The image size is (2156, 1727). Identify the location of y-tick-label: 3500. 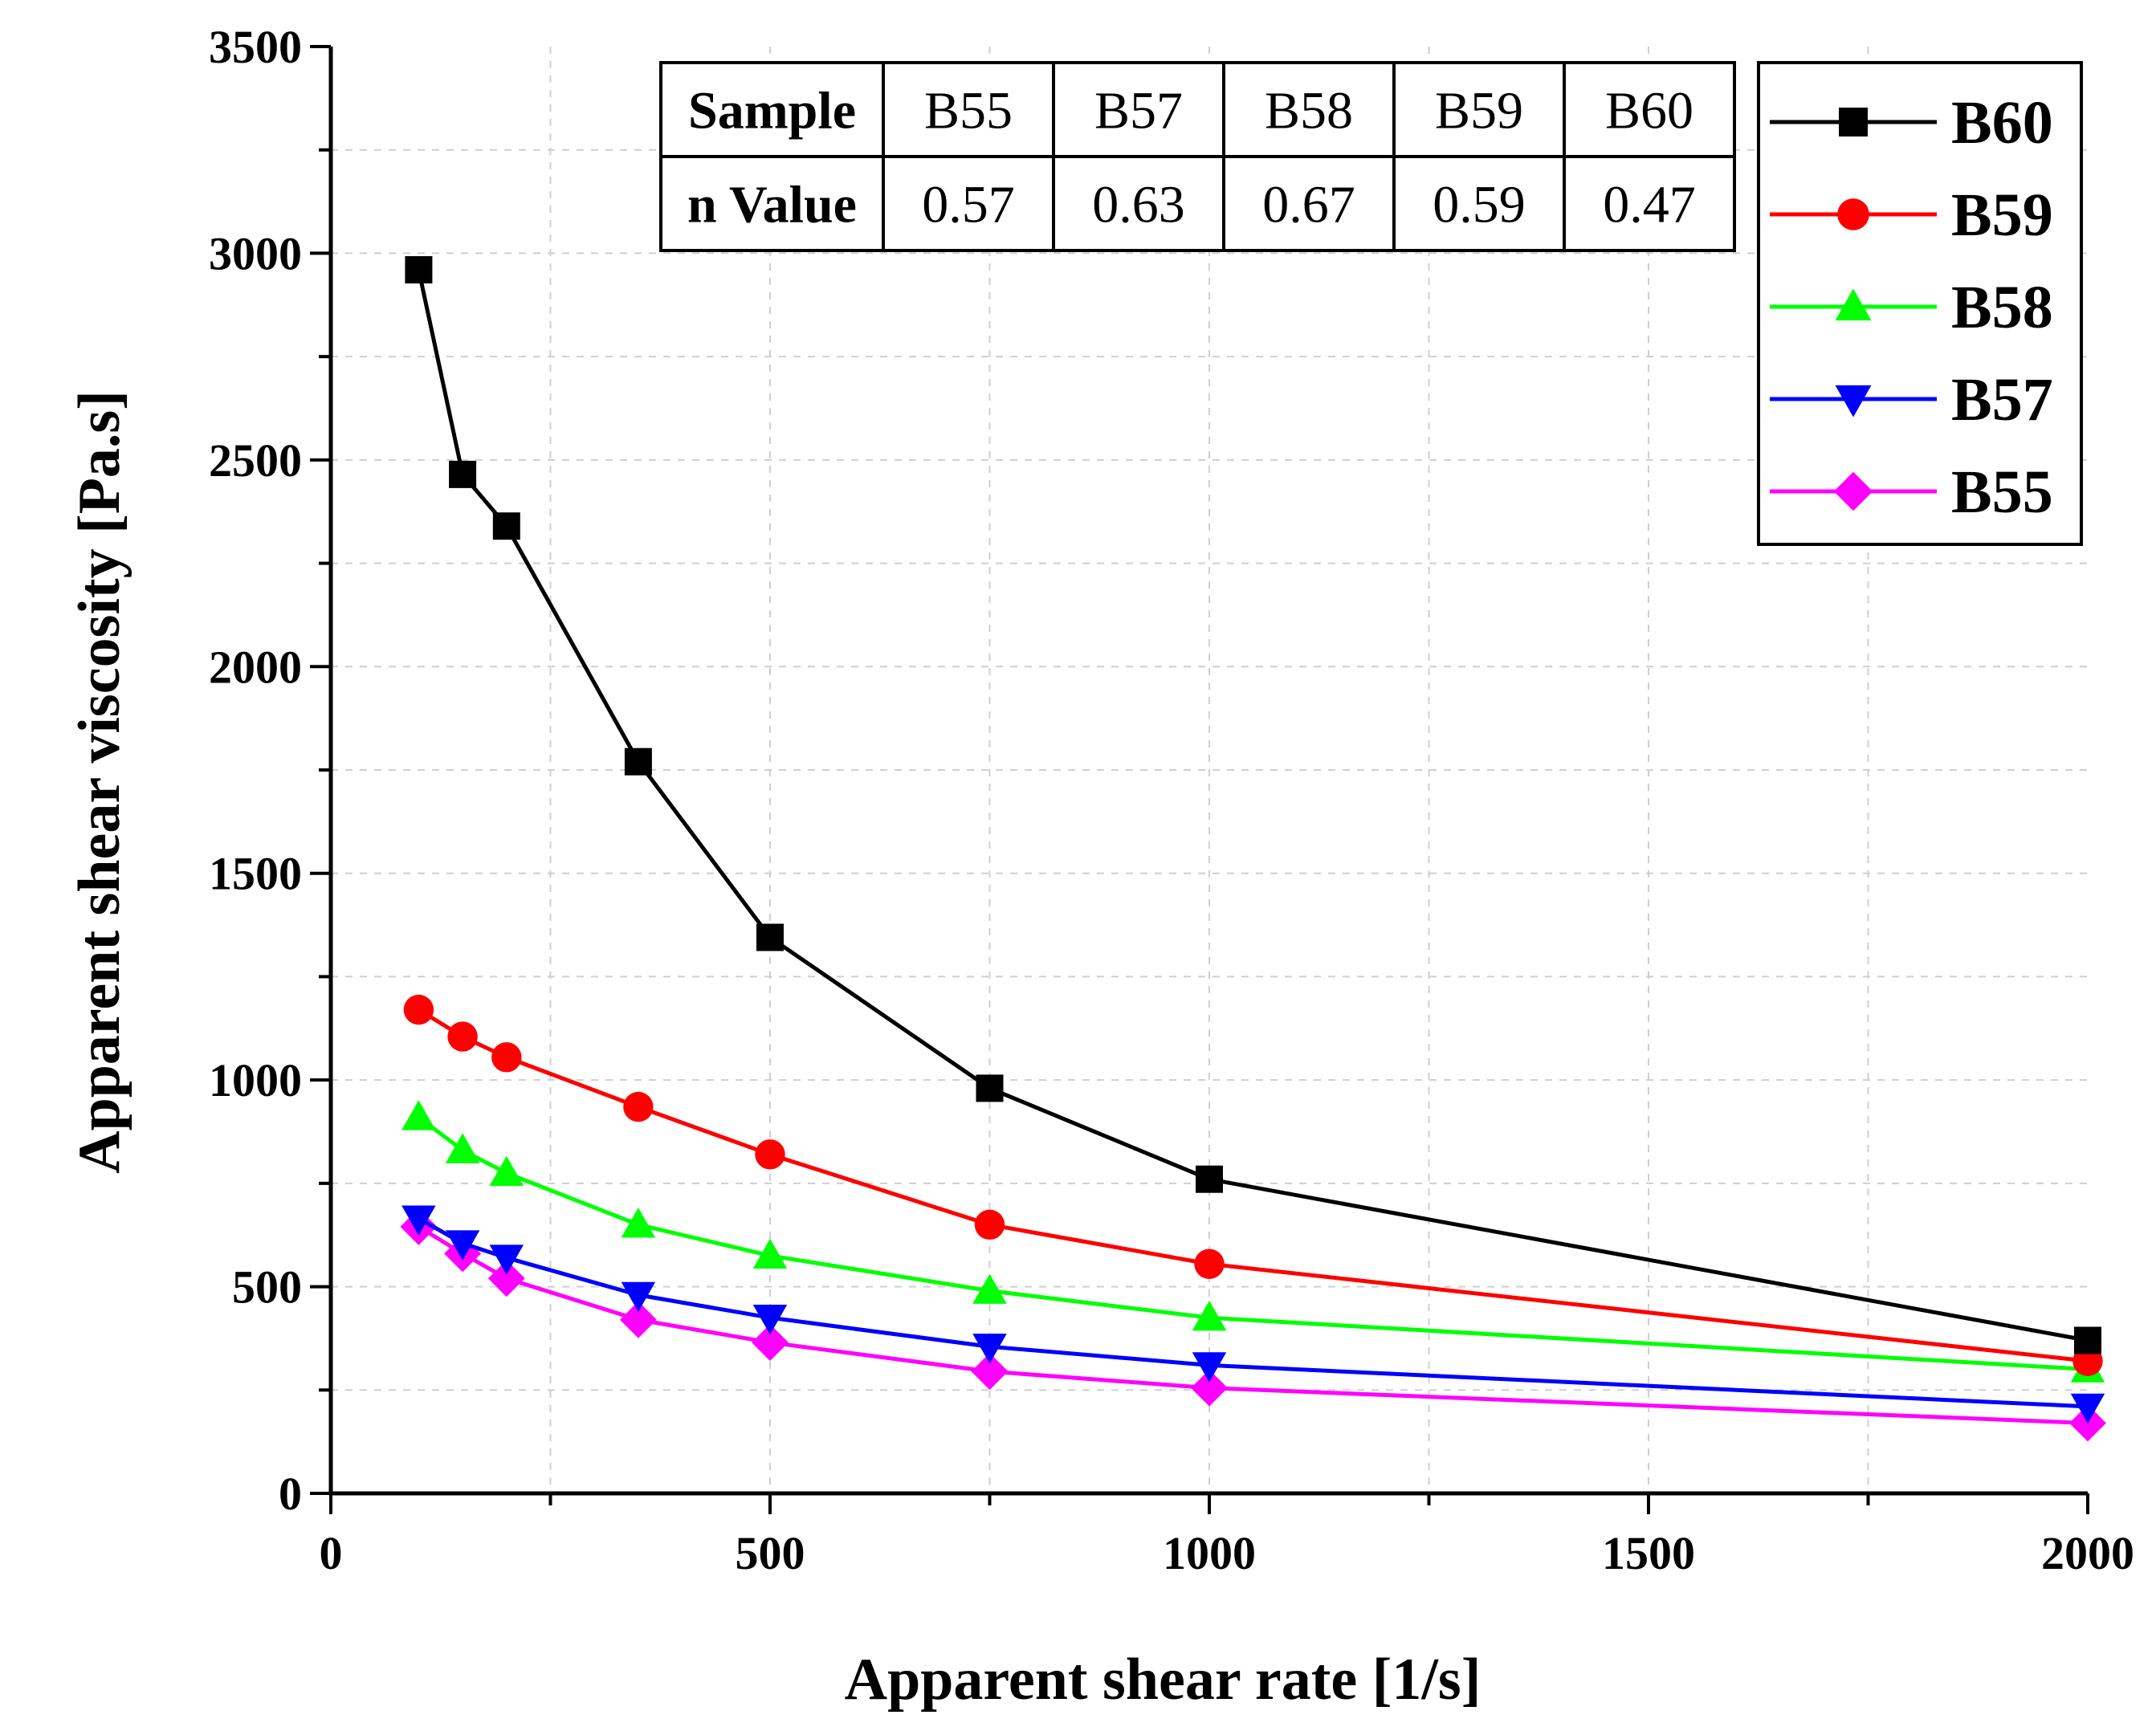
(256, 47).